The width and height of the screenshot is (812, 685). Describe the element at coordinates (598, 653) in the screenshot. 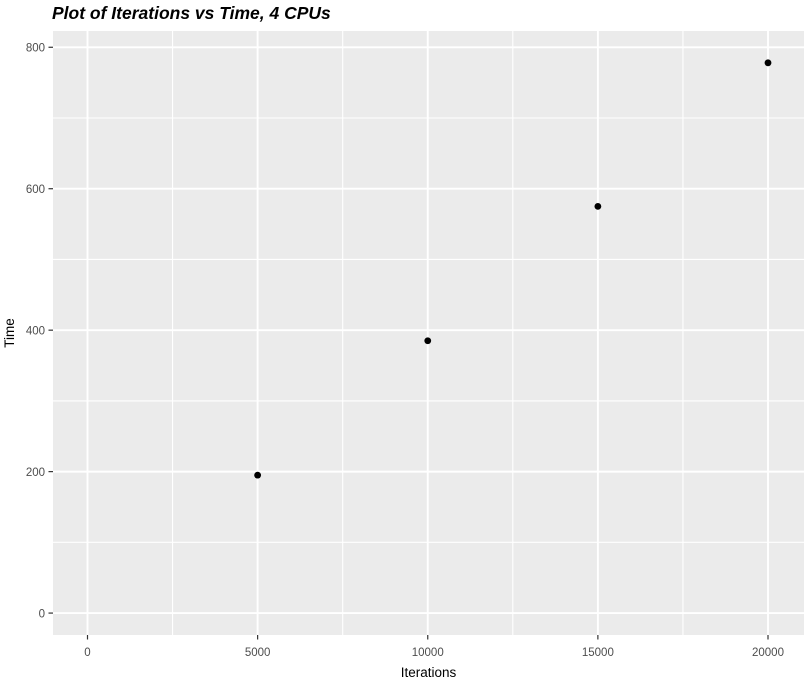

I see `x-tick-label: 15000` at that location.